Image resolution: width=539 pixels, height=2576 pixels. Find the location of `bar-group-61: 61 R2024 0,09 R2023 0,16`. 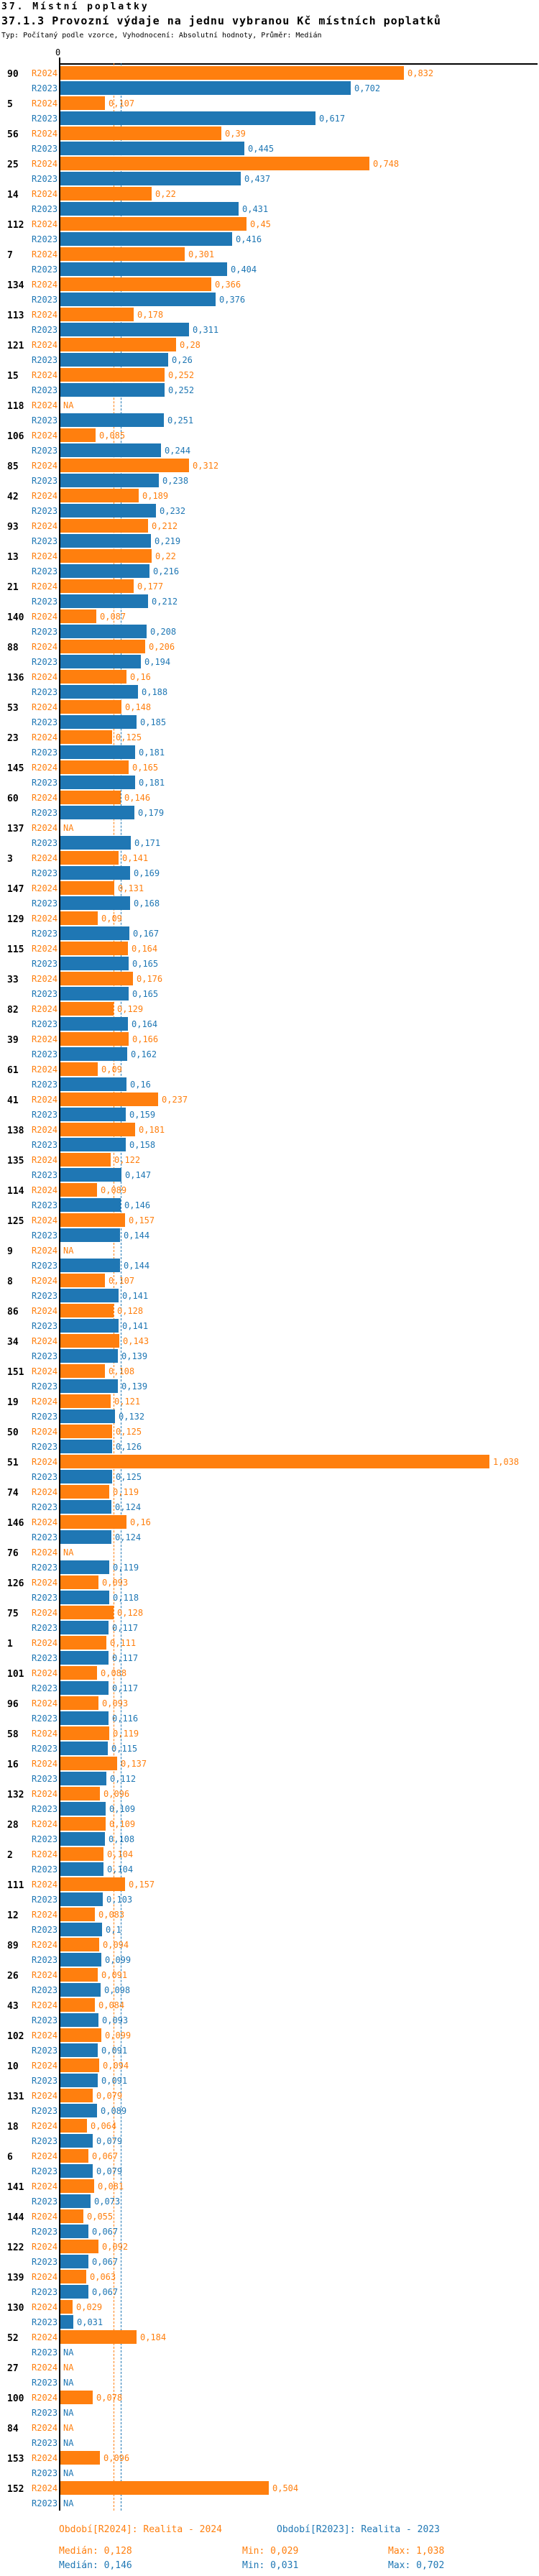

bar-group-61: 61 R2024 0,09 R2023 0,16 is located at coordinates (269, 1077).